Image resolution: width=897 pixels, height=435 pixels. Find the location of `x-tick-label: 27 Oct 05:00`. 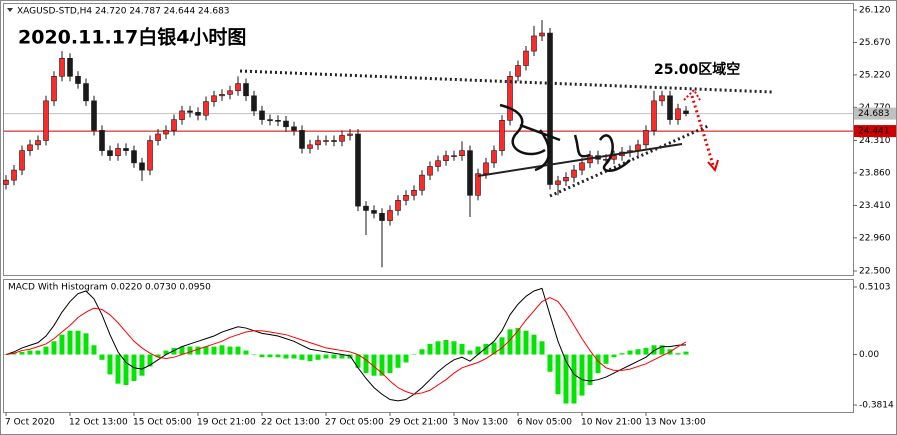

x-tick-label: 27 Oct 05:00 is located at coordinates (354, 423).